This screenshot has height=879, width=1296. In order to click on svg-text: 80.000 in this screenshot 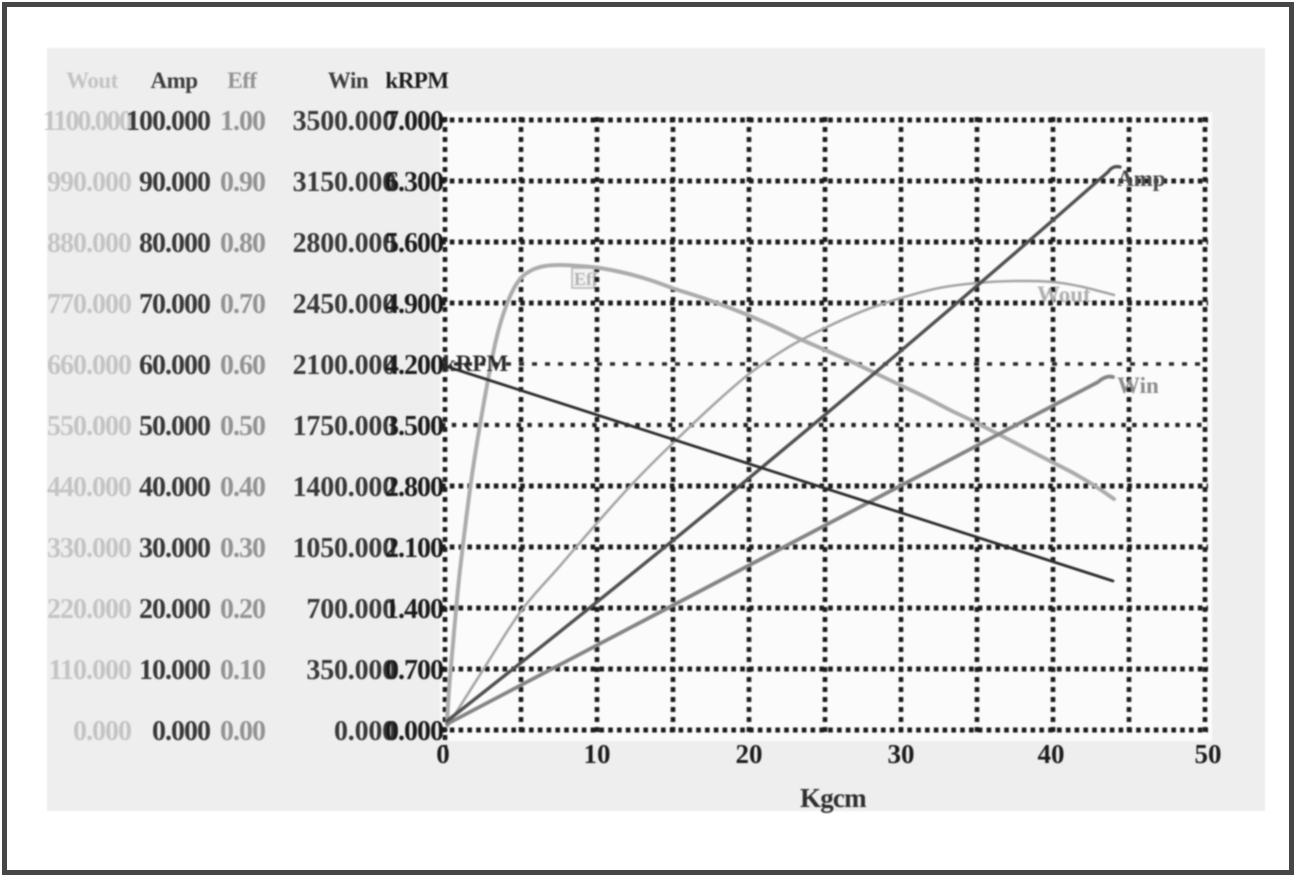, I will do `click(174, 243)`.